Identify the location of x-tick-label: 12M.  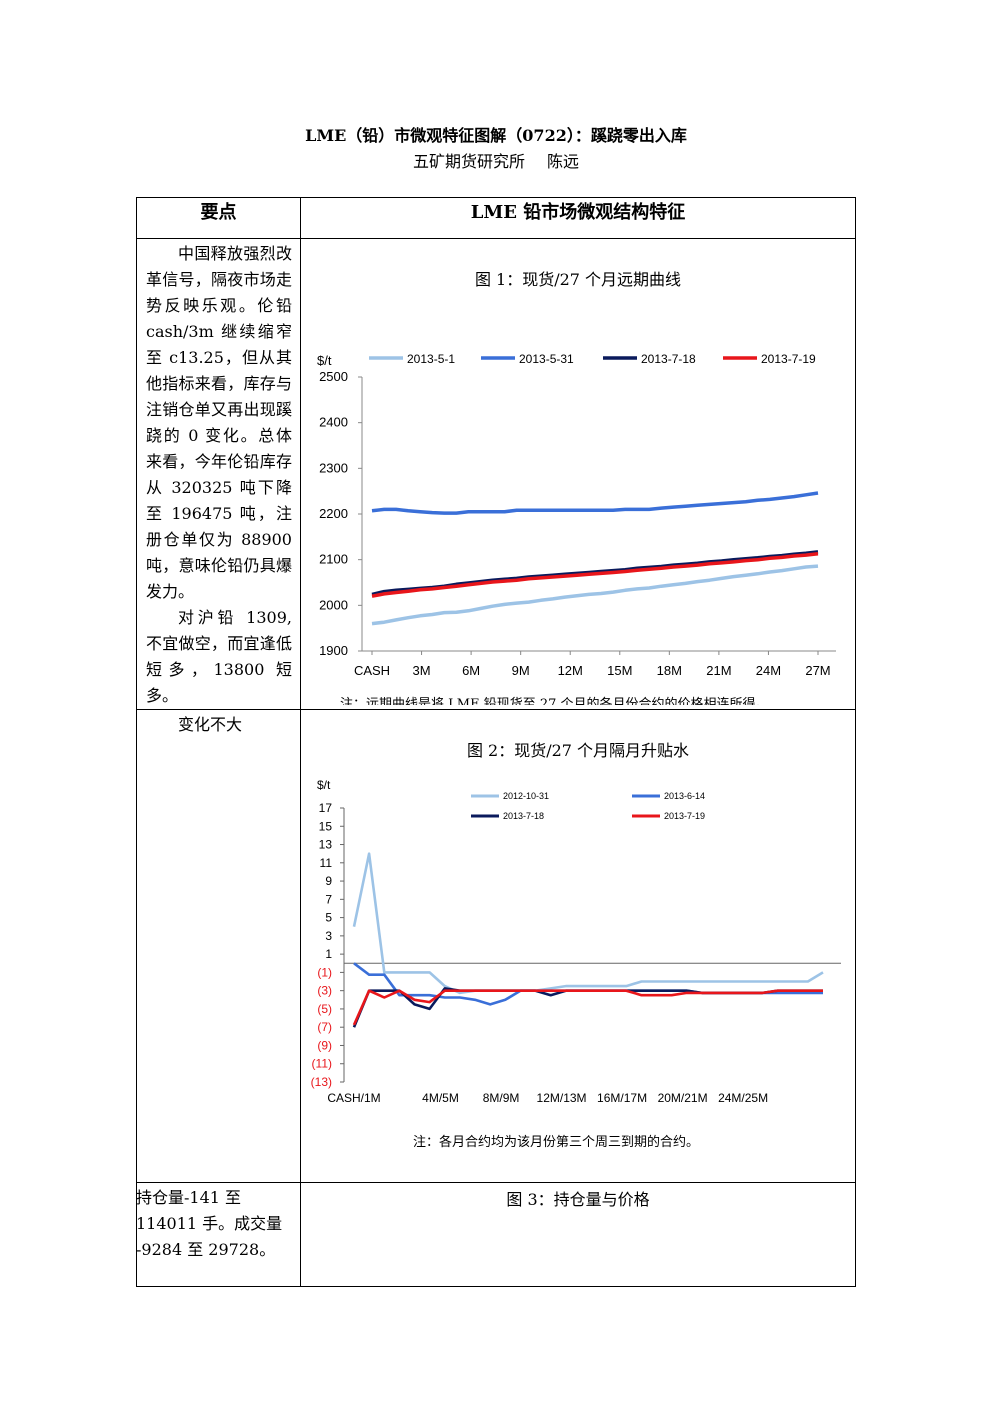
(570, 670).